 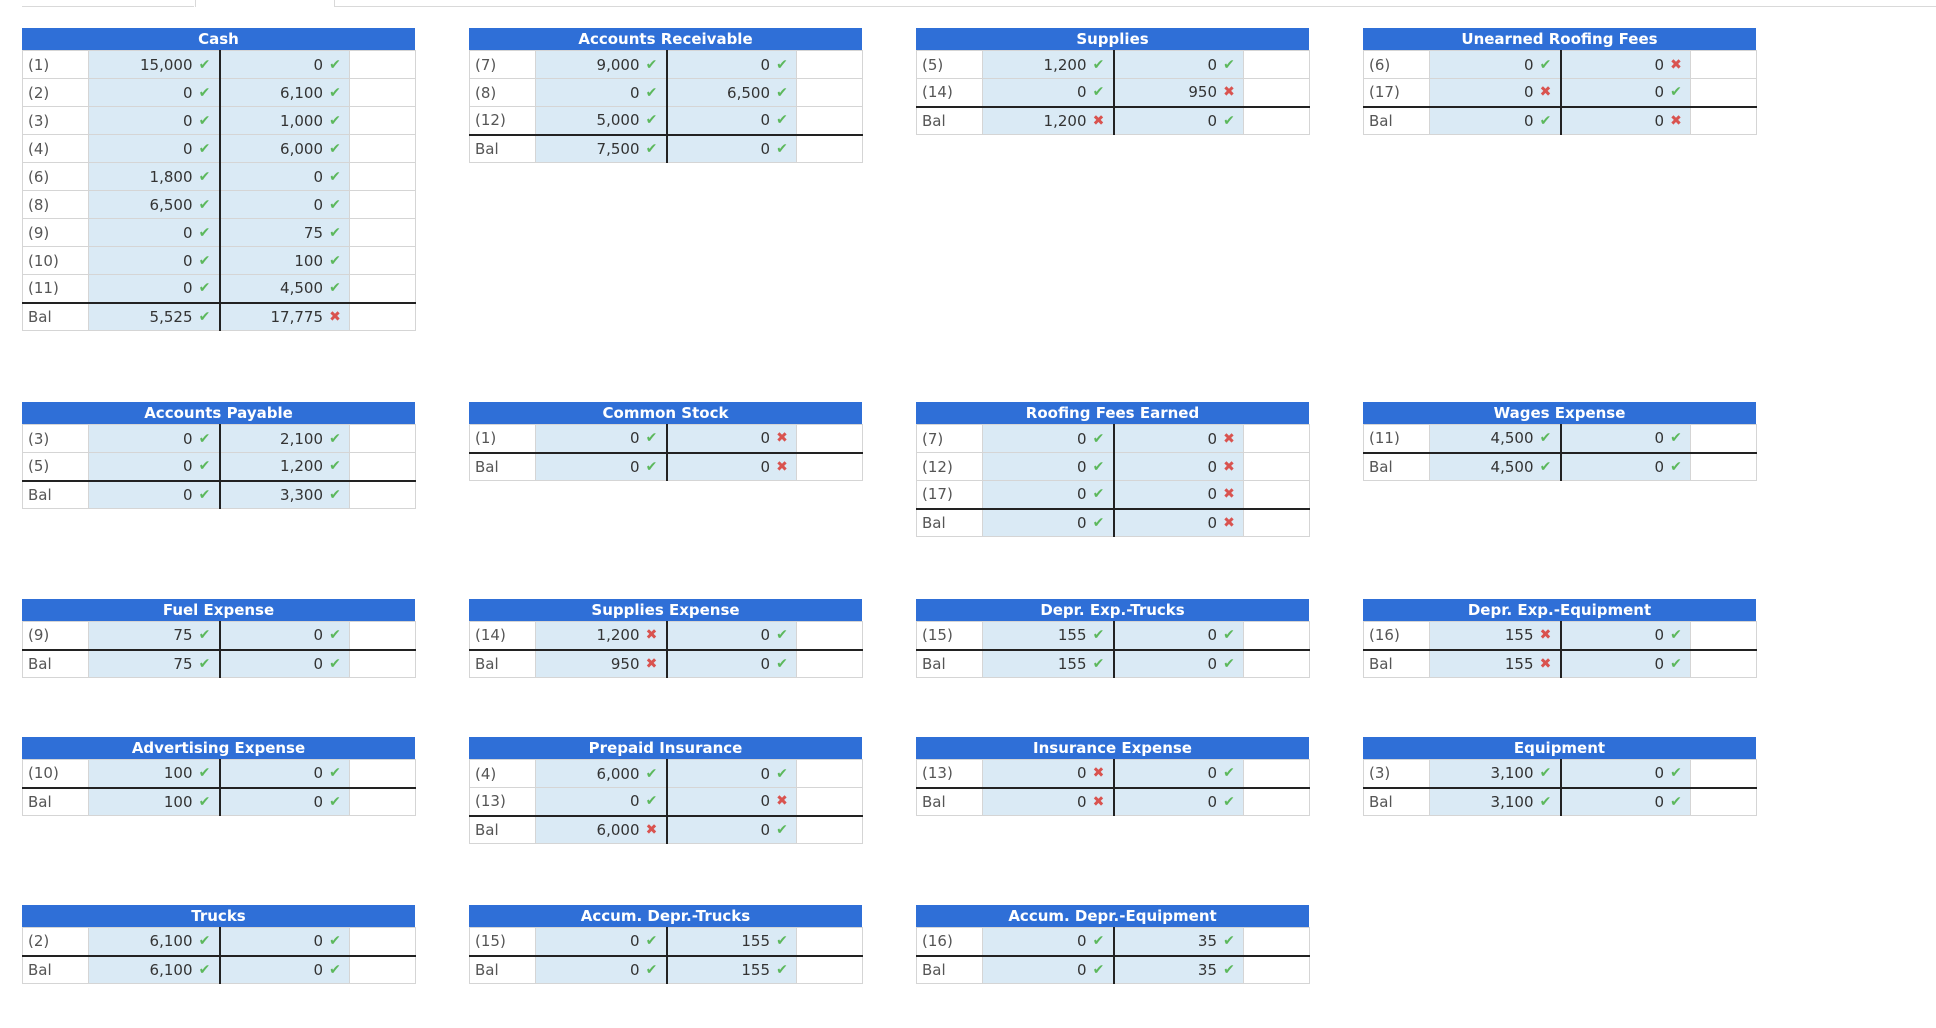 I want to click on credit-cell: 950 ✖, so click(x=1178, y=92).